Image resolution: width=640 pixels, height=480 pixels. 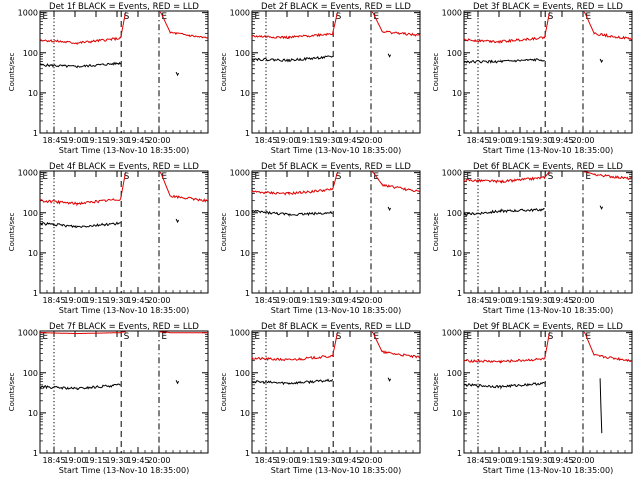 What do you see at coordinates (548, 7) in the screenshot?
I see `panel-title: Det 3f BLACK = Events, RED = LLD` at bounding box center [548, 7].